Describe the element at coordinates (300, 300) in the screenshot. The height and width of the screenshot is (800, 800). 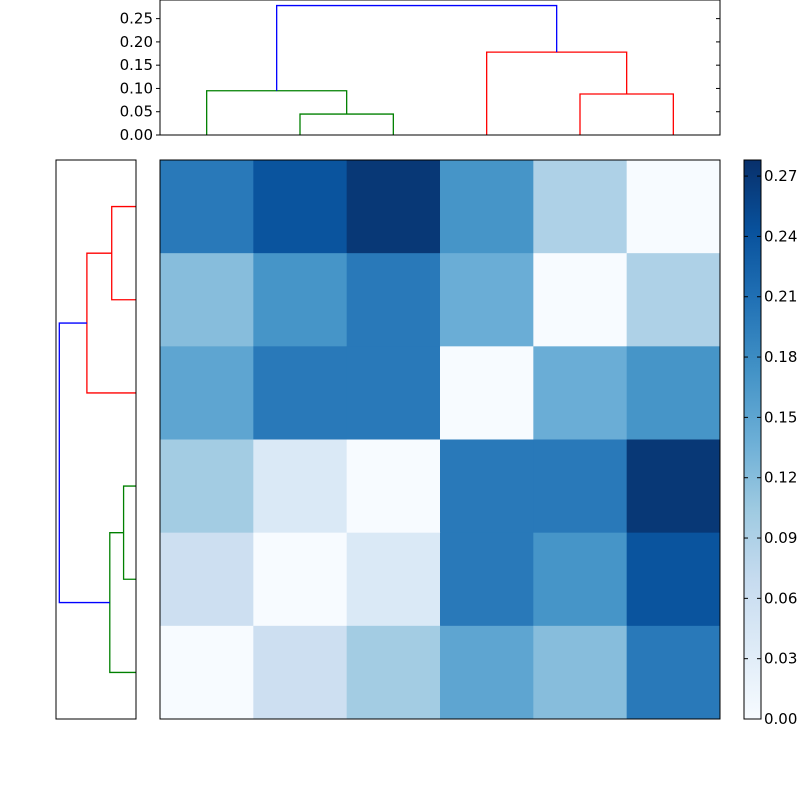
I see `heatmap-cell-r1-c1` at that location.